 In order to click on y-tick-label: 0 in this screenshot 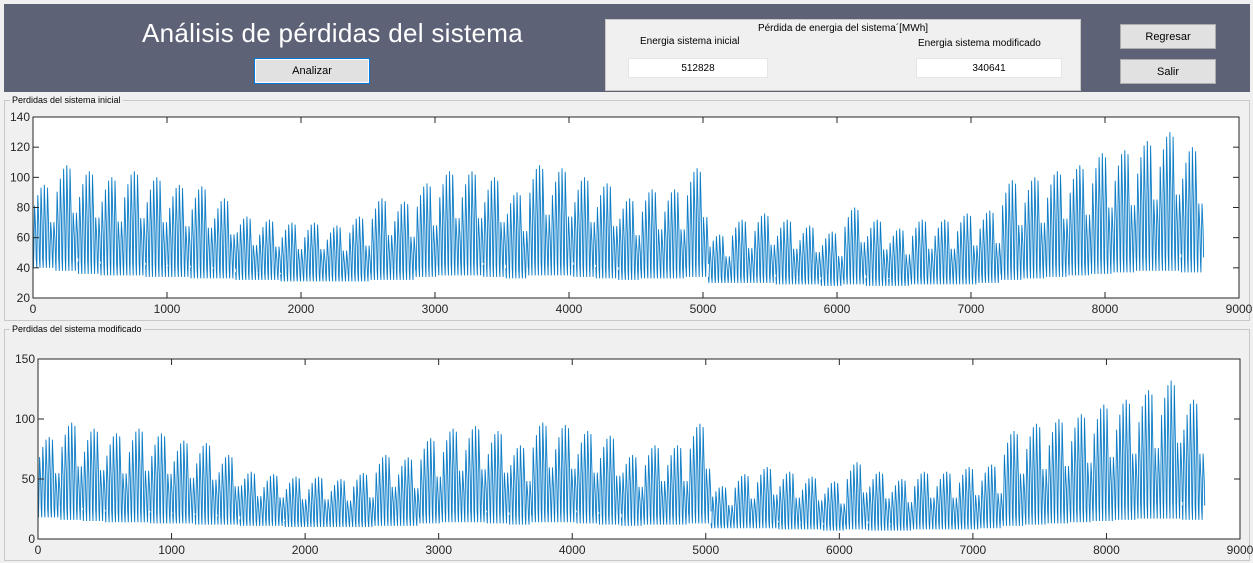, I will do `click(31, 539)`.